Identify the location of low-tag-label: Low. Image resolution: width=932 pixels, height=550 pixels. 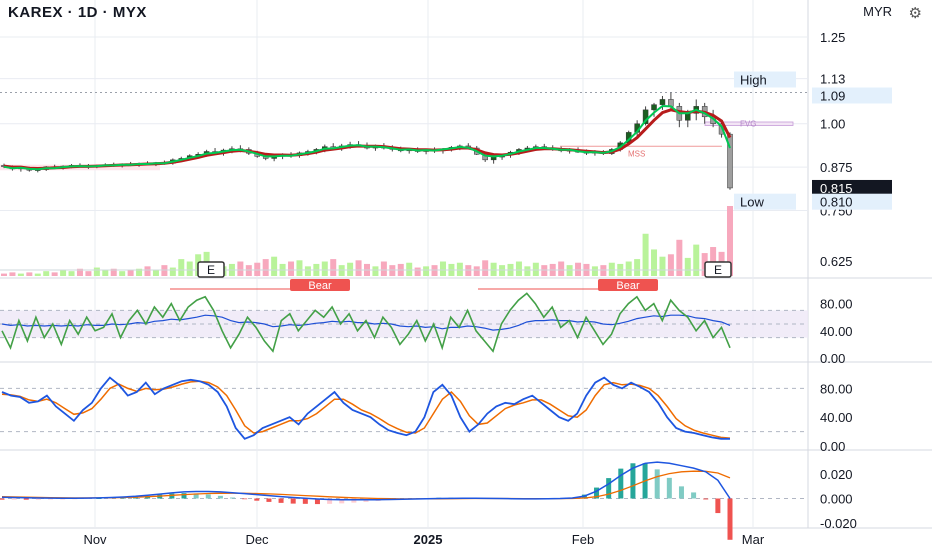
(752, 202).